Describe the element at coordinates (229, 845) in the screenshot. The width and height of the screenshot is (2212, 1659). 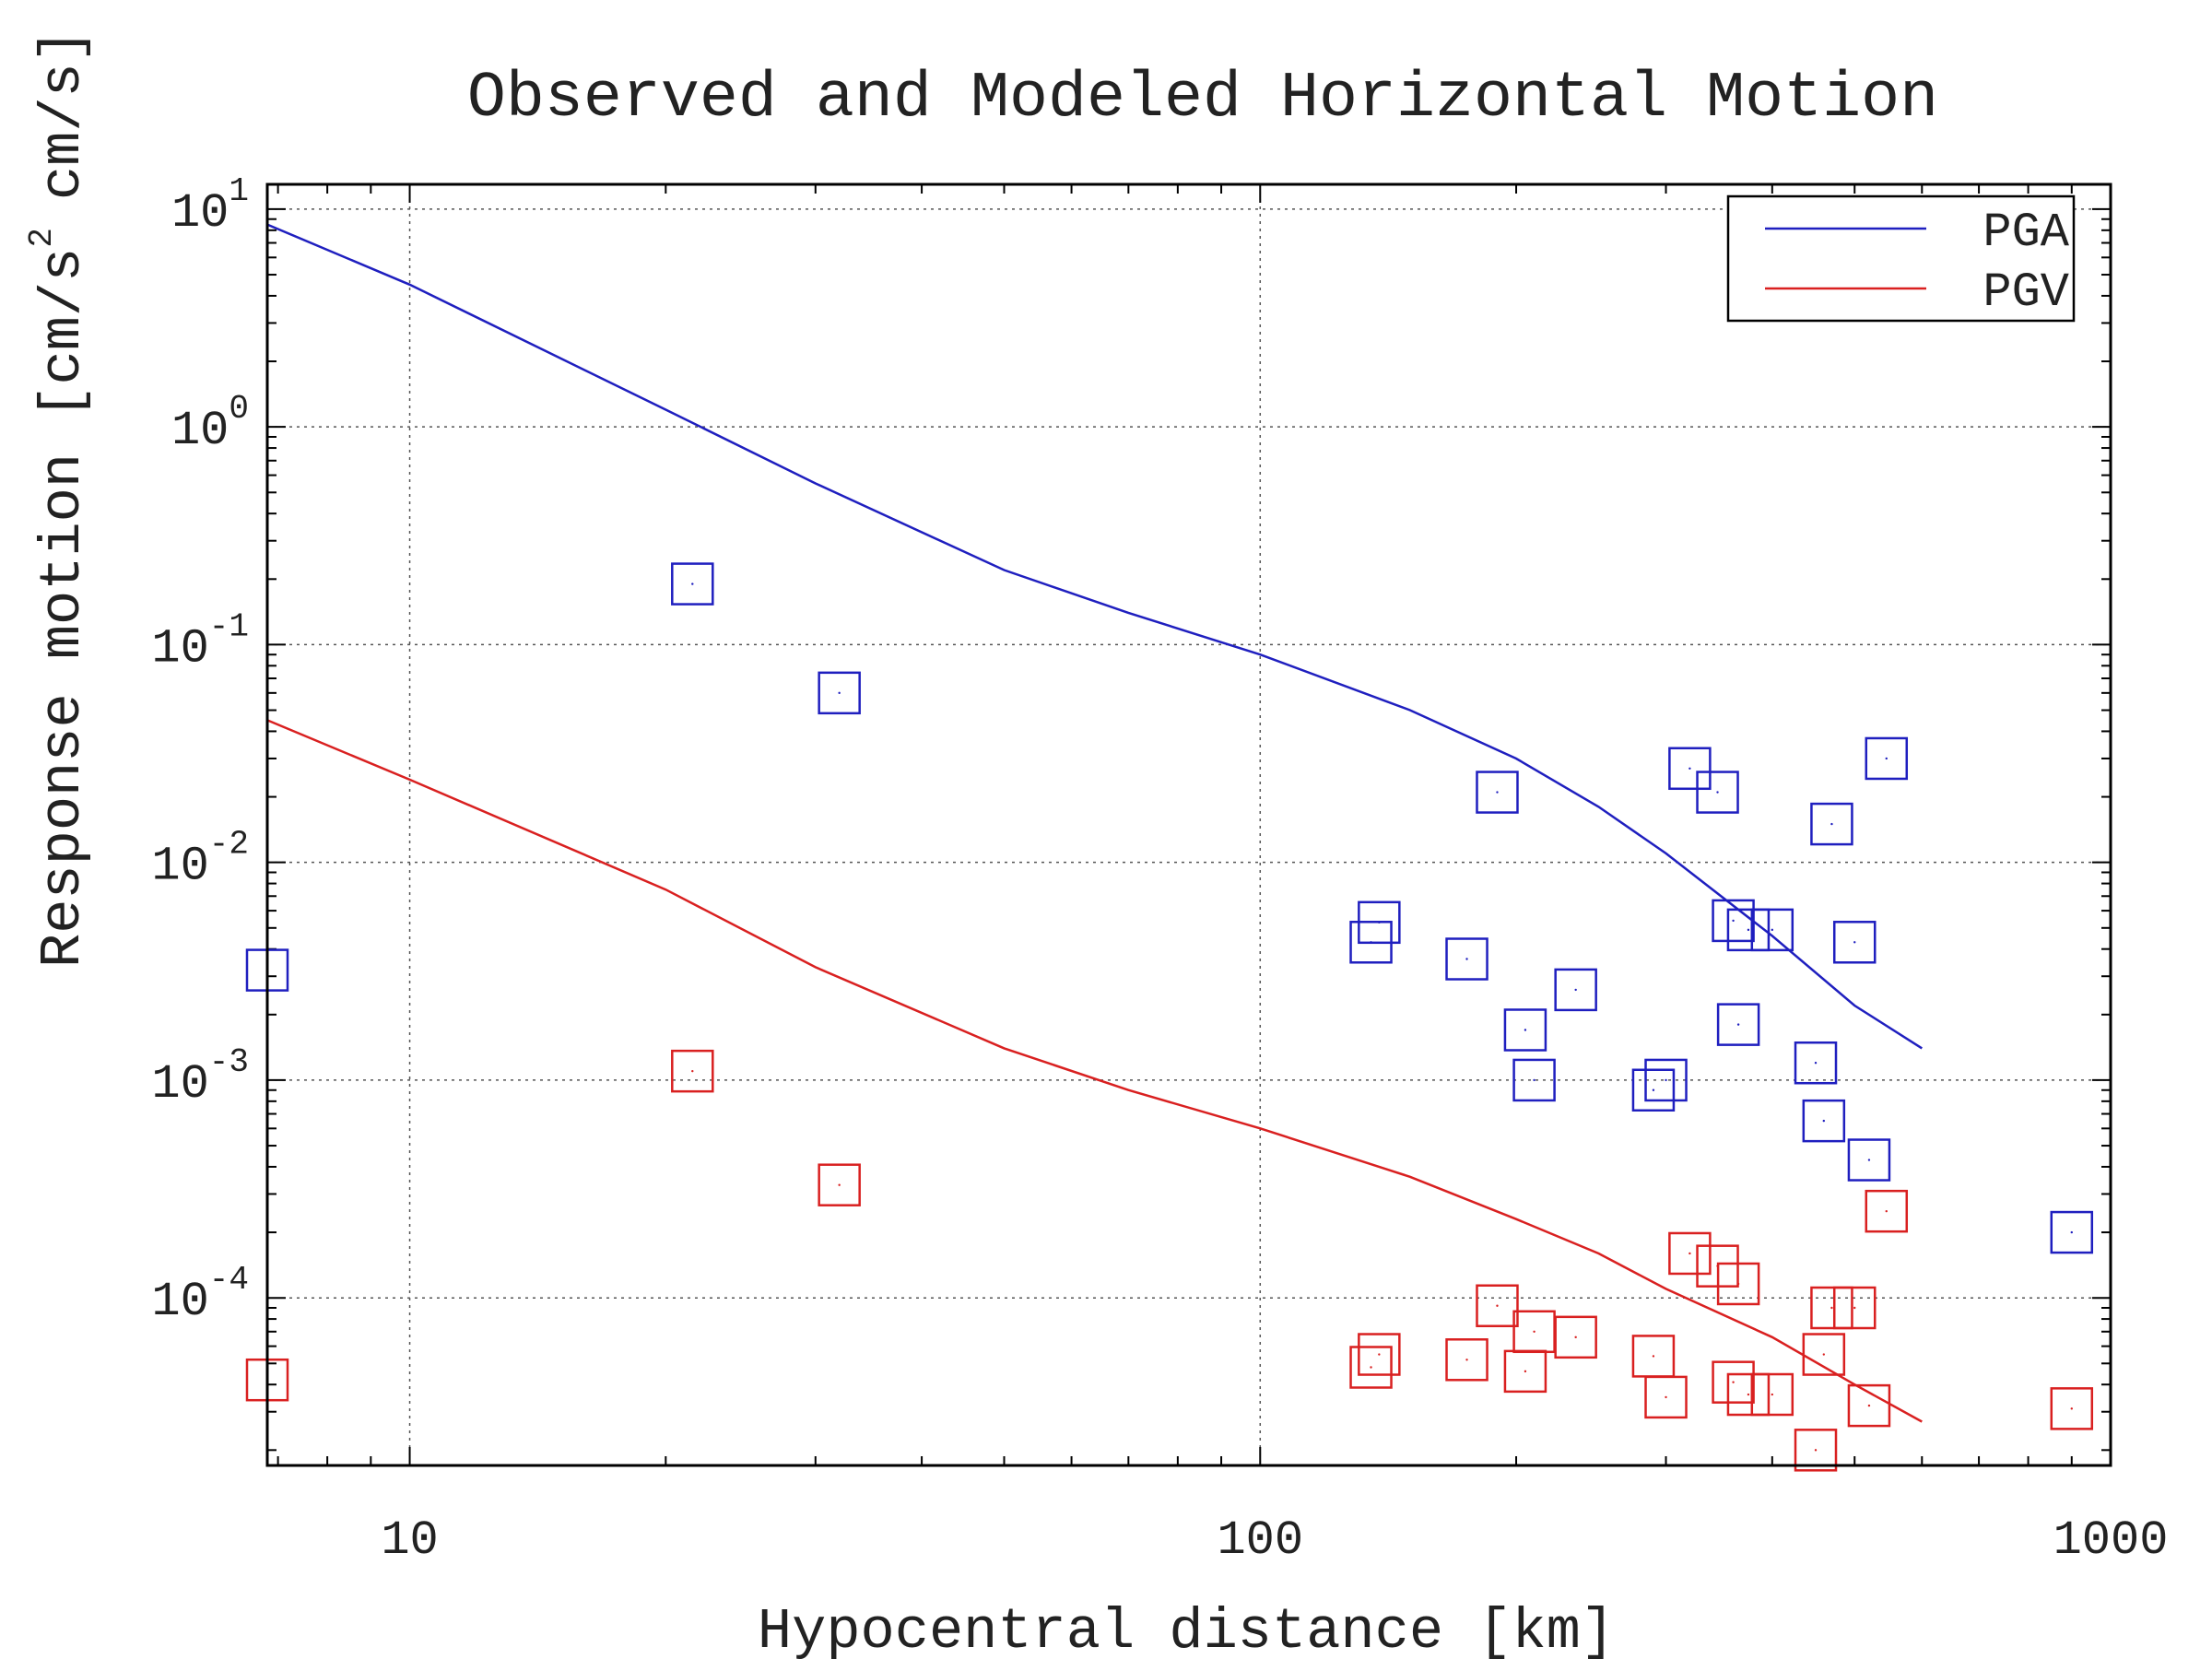
I see `y-tick-exponent: -2` at that location.